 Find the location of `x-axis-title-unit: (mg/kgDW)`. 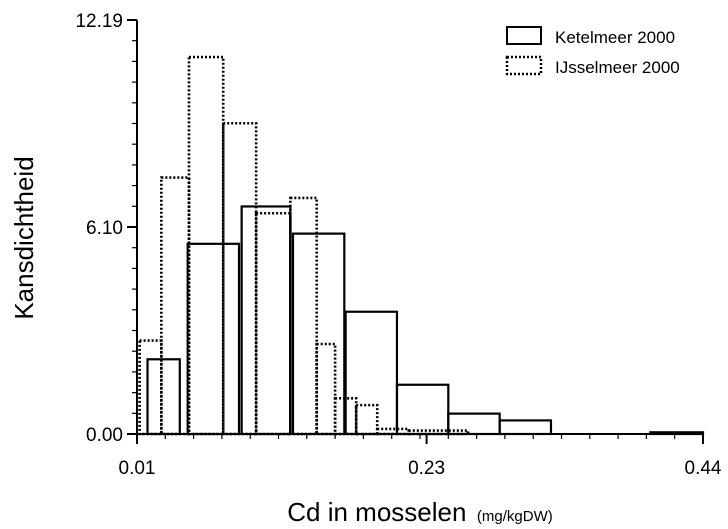

x-axis-title-unit: (mg/kgDW) is located at coordinates (515, 516).